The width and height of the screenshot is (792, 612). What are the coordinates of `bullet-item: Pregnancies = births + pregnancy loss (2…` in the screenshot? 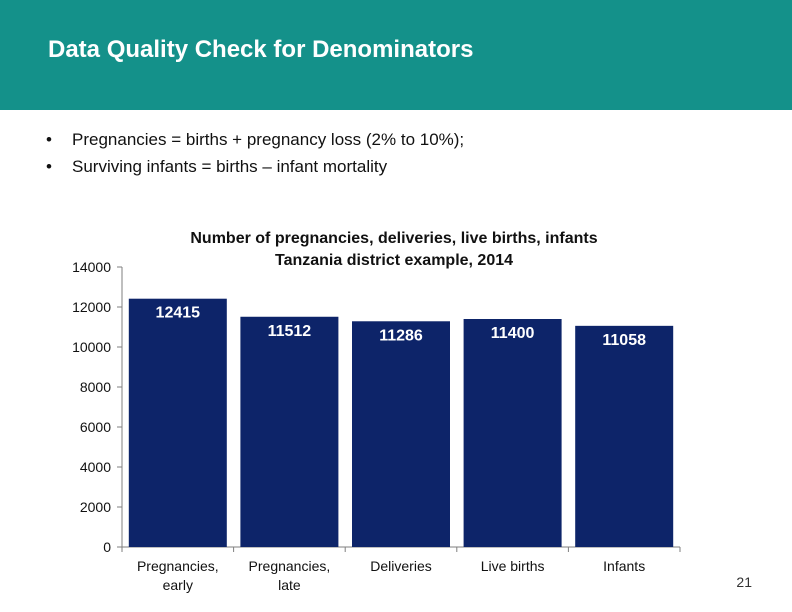 It's located at (254, 139).